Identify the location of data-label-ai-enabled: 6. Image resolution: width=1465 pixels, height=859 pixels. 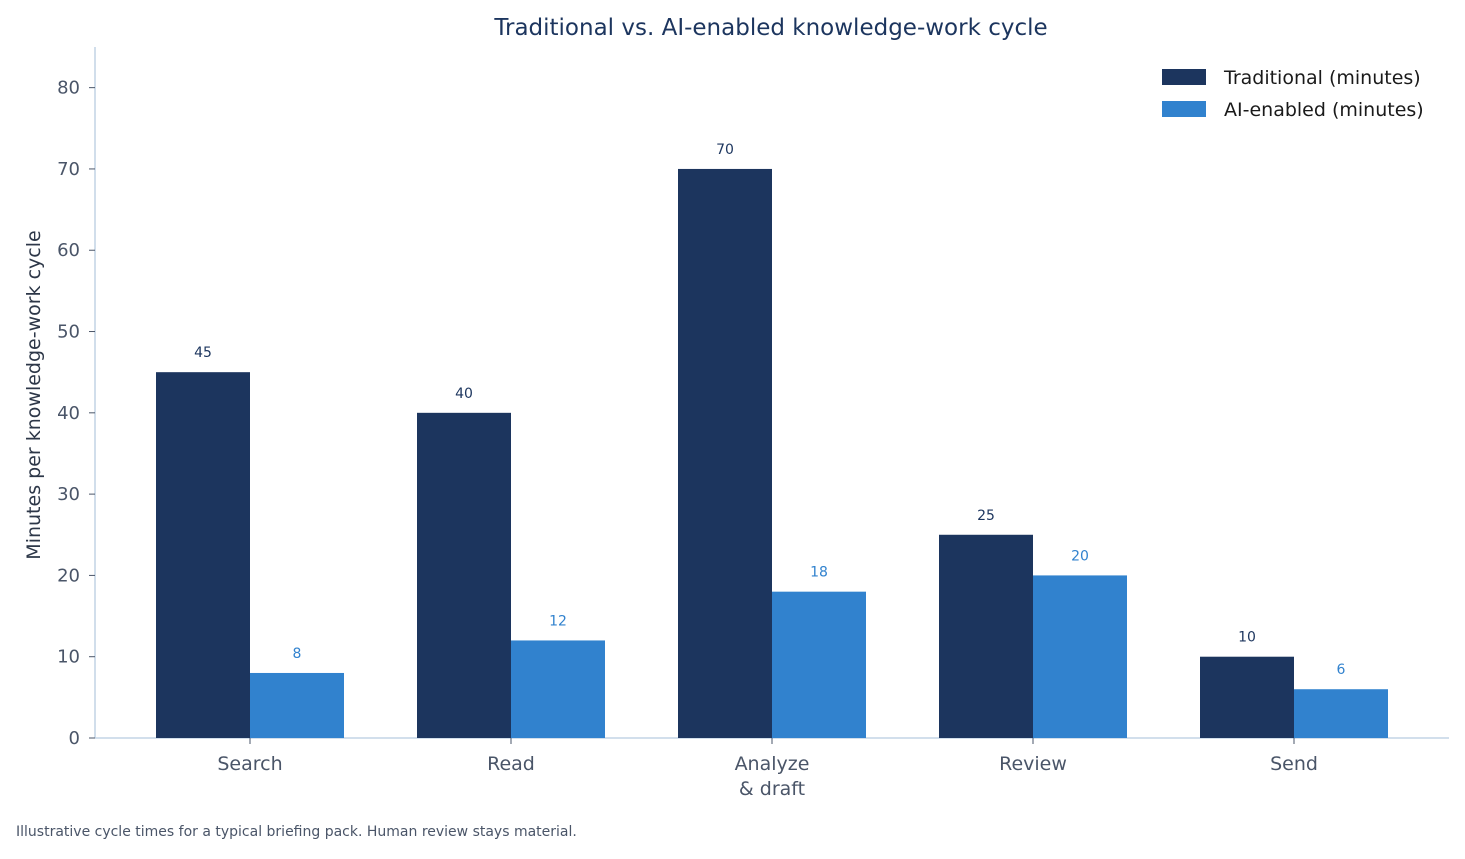
(1341, 670).